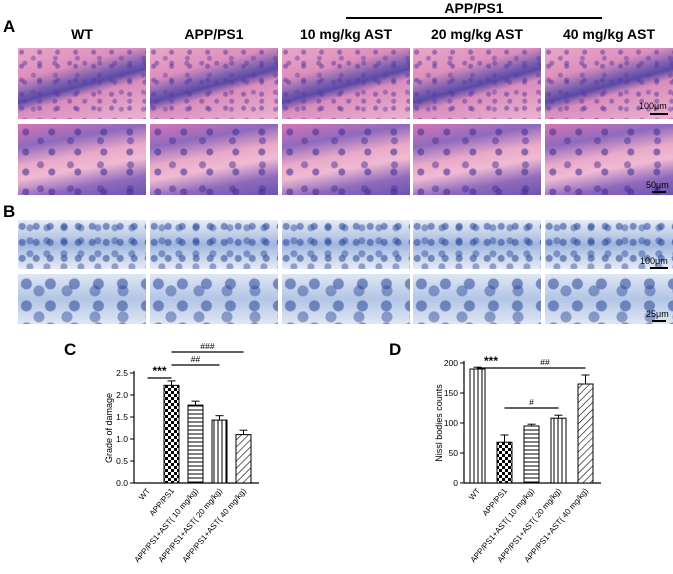 The height and width of the screenshot is (574, 673). What do you see at coordinates (477, 159) in the screenshot?
I see `micrograph-a-20mg-high` at bounding box center [477, 159].